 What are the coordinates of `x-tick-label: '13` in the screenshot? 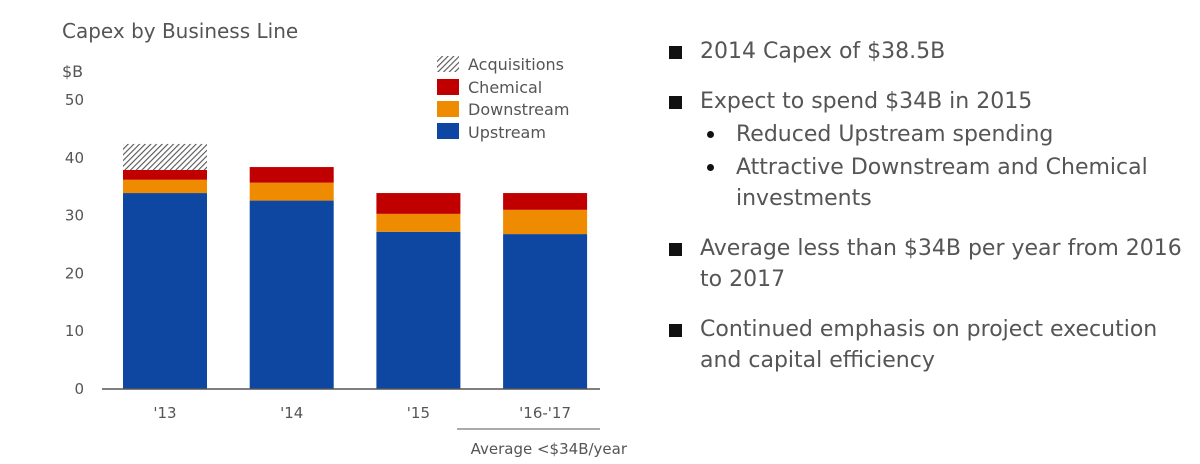 It's located at (164, 413).